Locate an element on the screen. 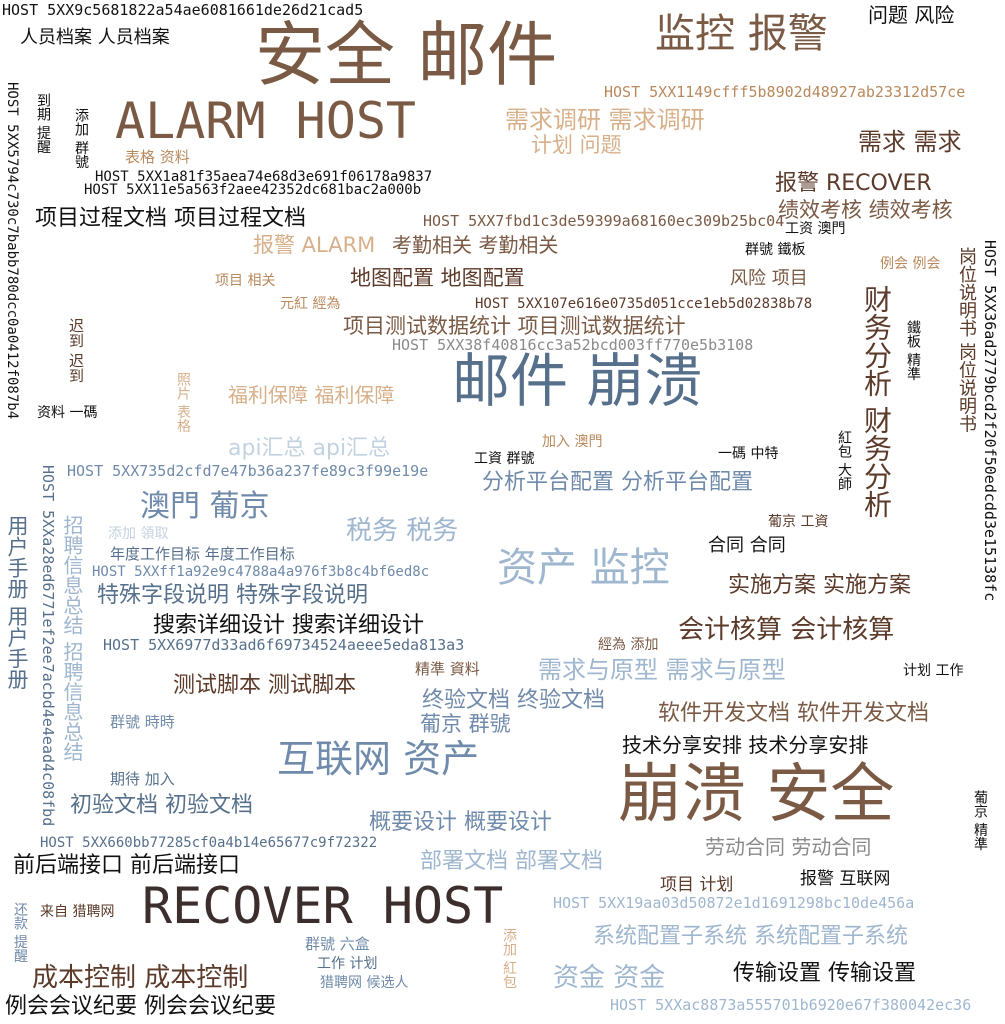 The width and height of the screenshot is (1005, 1024). cloud-word: 部署文档 部署文档 is located at coordinates (511, 861).